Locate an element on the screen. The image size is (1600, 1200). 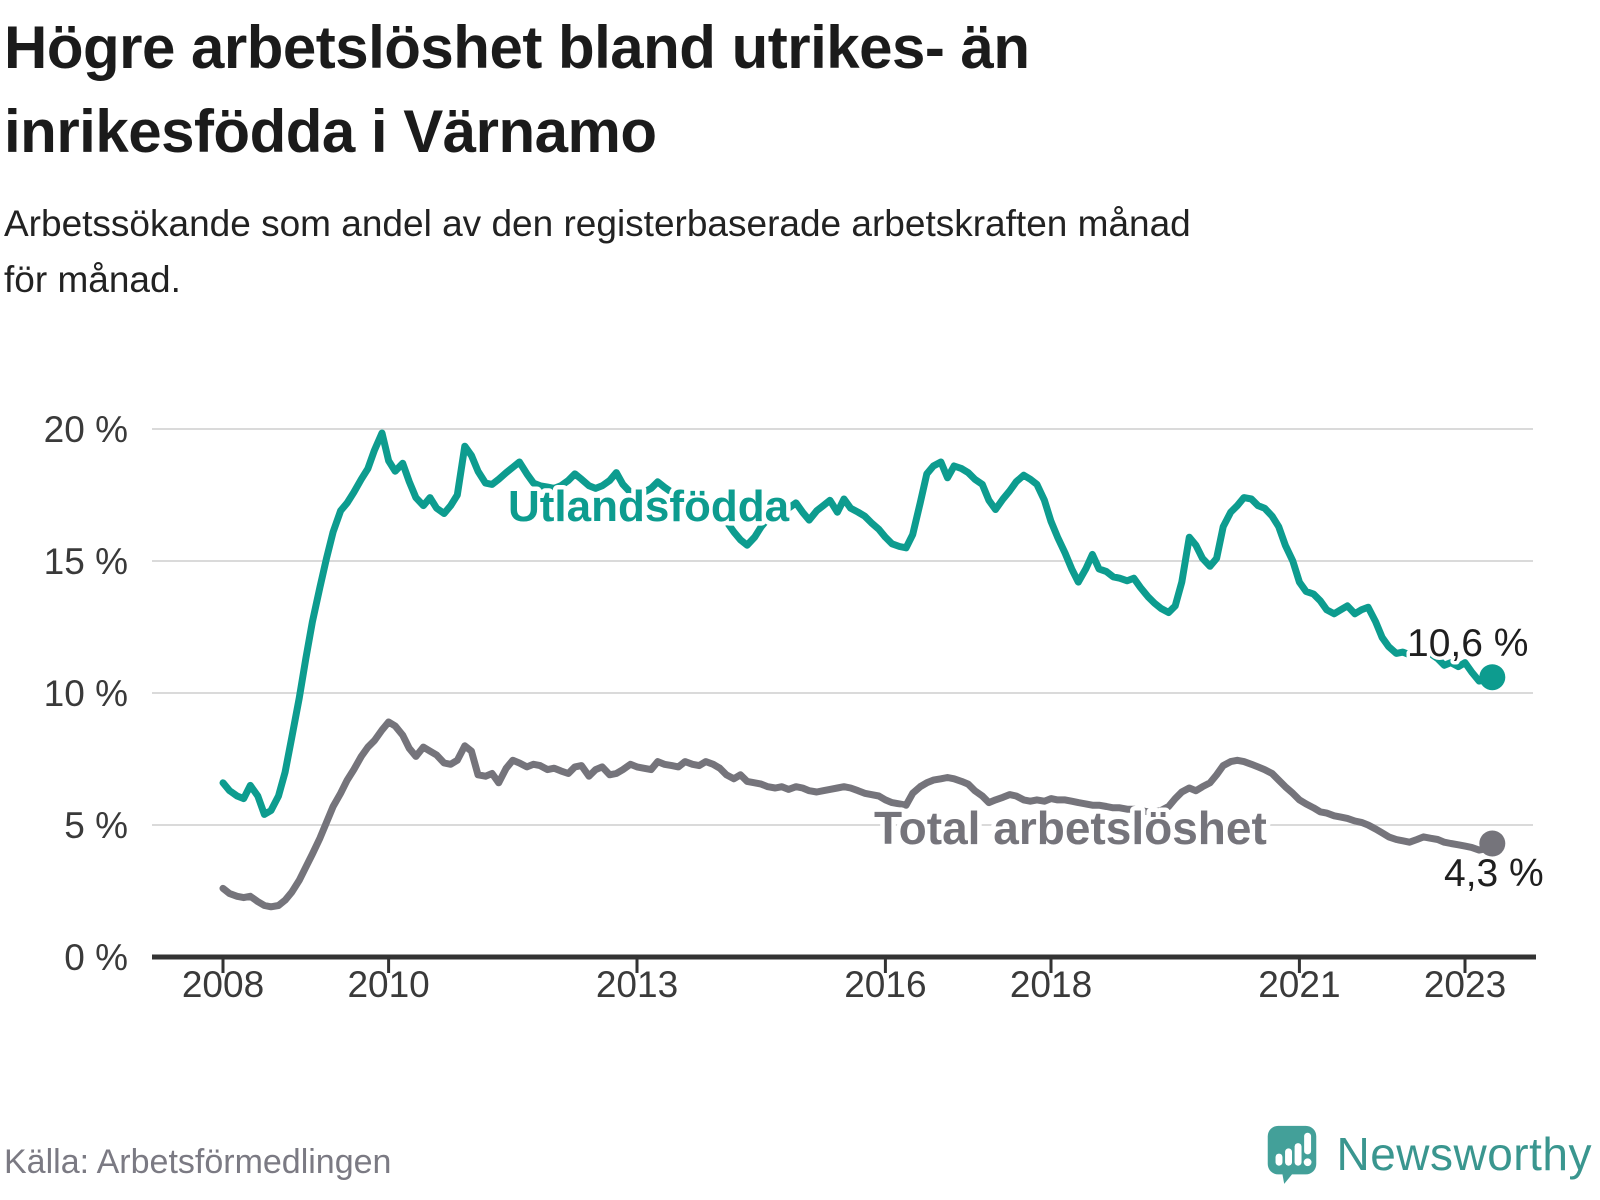
axis-layer: 2008 2010 2013 2016 2018 2021 2023 is located at coordinates (844, 979).